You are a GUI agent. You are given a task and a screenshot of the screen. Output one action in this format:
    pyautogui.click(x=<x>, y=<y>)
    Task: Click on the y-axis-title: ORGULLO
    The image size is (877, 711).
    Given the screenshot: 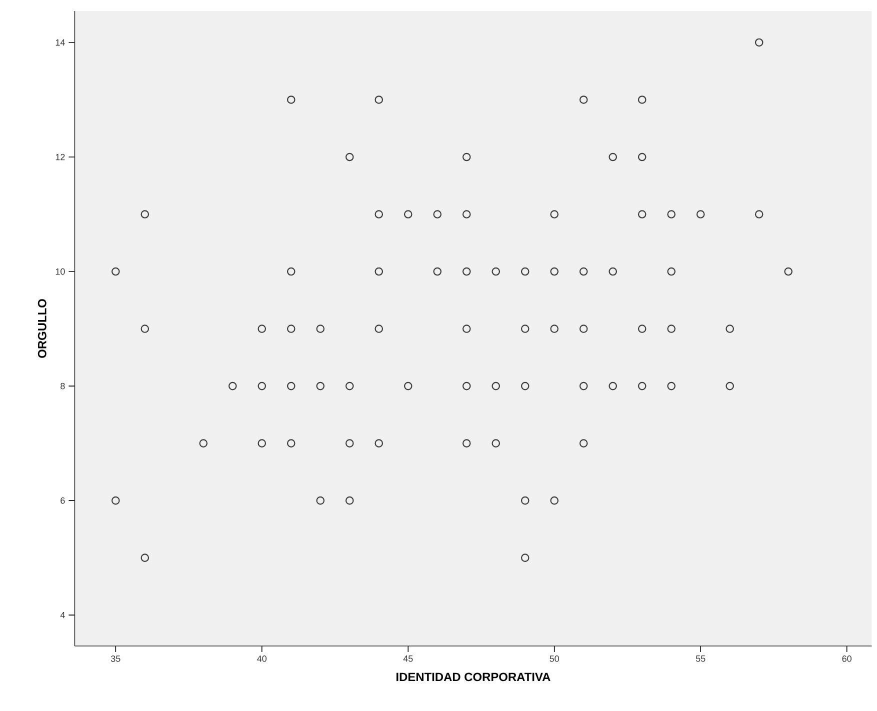 What is the action you would take?
    pyautogui.click(x=42, y=328)
    